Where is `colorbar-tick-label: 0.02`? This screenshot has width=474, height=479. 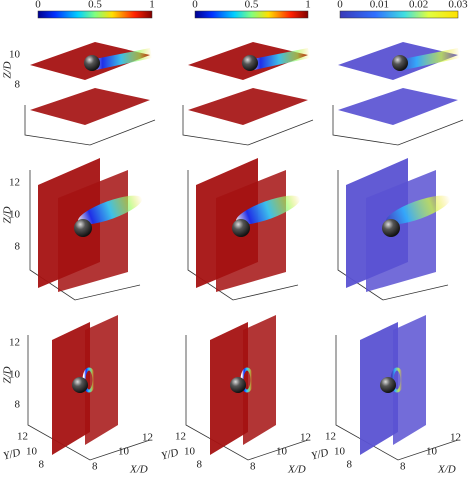
colorbar-tick-label: 0.02 is located at coordinates (418, 5).